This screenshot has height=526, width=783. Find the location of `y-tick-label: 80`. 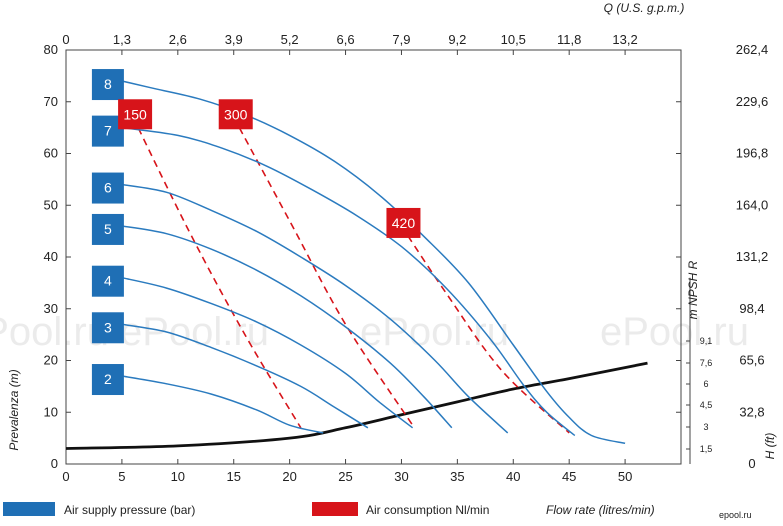

y-tick-label: 80 is located at coordinates (51, 49).